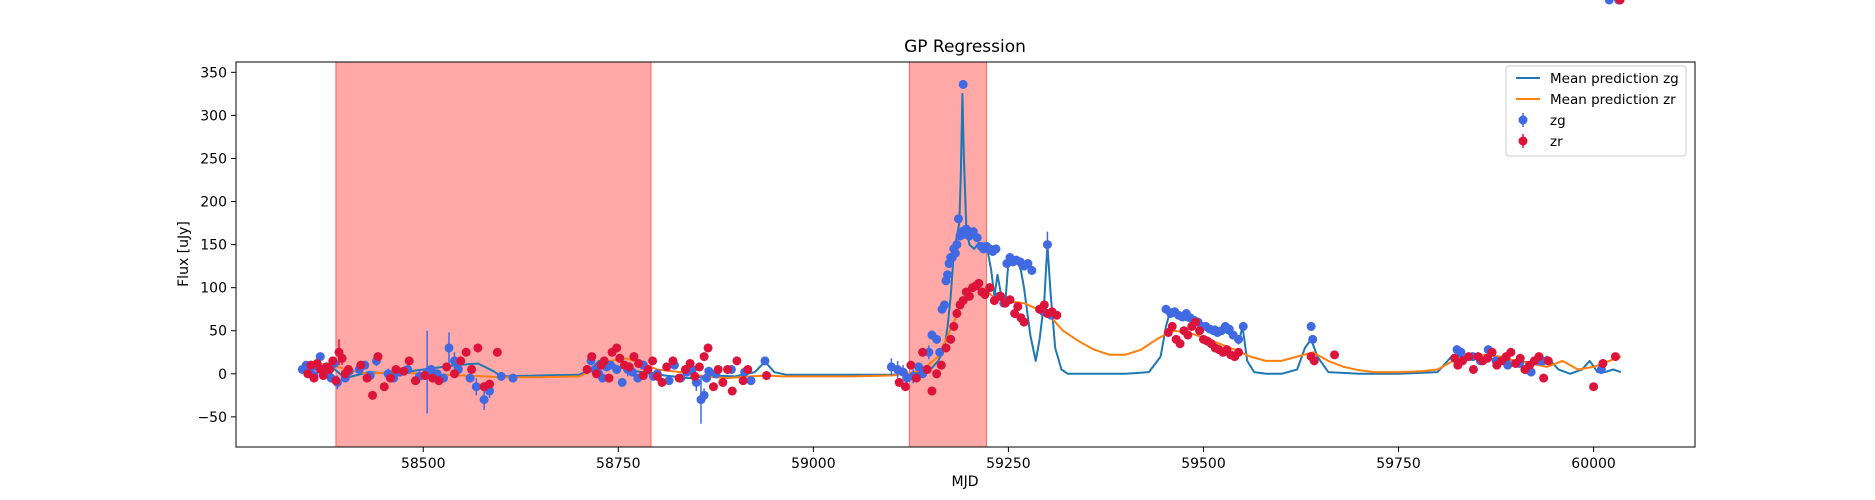  Describe the element at coordinates (1523, 141) in the screenshot. I see `legend-marker-zr` at that location.